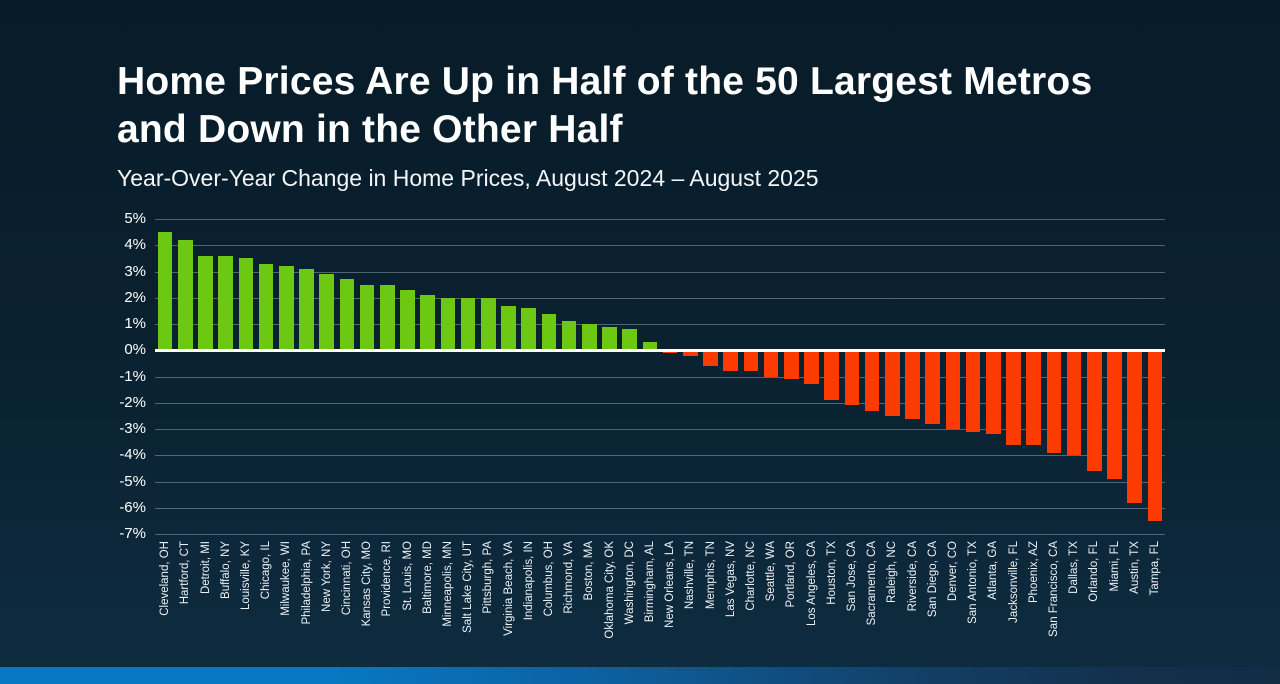  What do you see at coordinates (326, 576) in the screenshot?
I see `x-axis-tick-label: New York, NY` at bounding box center [326, 576].